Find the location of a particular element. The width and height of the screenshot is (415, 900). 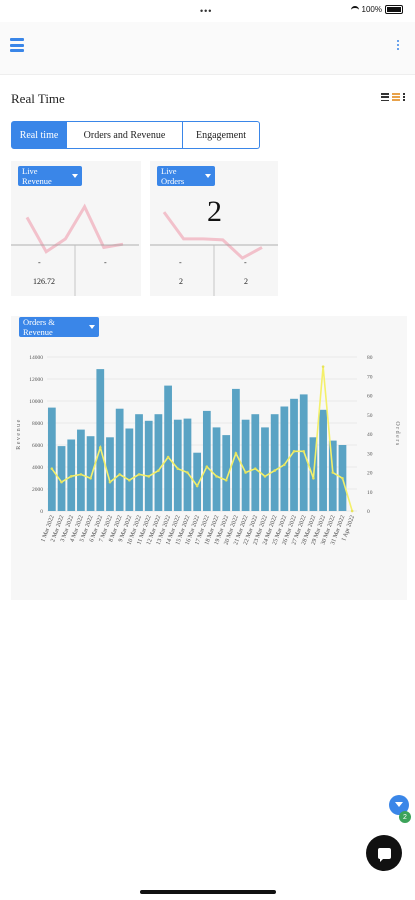

orders-line is located at coordinates (202, 439).